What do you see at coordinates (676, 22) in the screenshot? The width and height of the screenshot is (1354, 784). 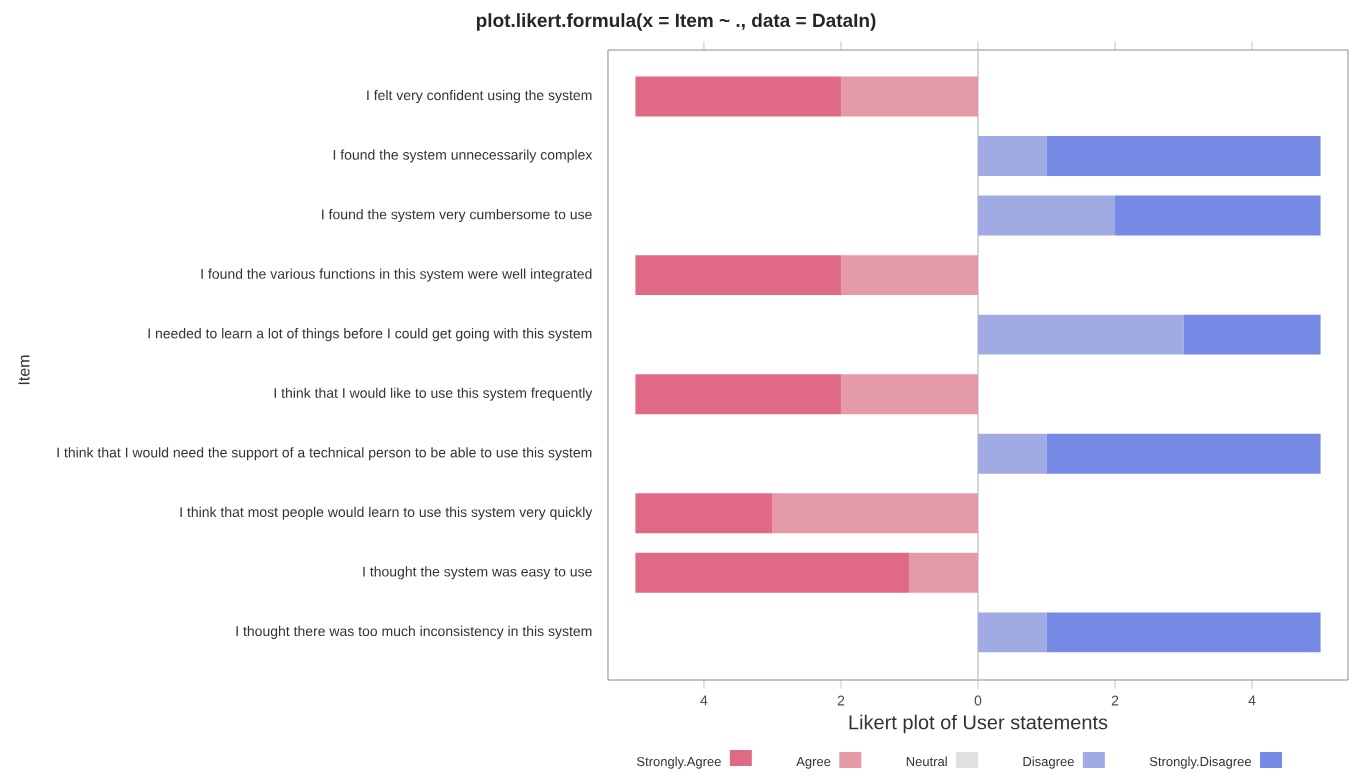 I see `chart-title: plot.likert.formula(x = Item ~ ., data = DataIn)` at bounding box center [676, 22].